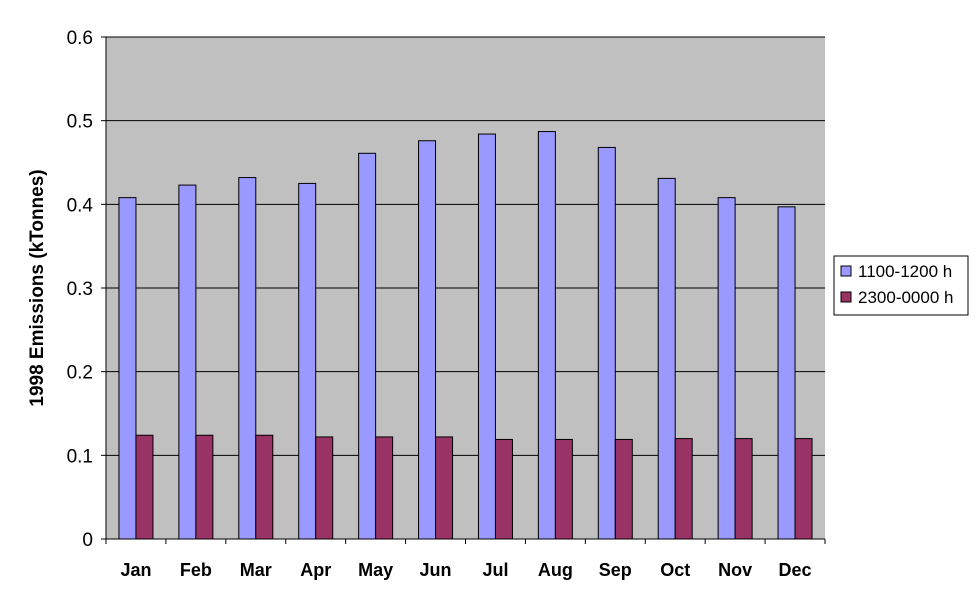 The width and height of the screenshot is (977, 600). Describe the element at coordinates (675, 570) in the screenshot. I see `x-tick-label: Oct` at that location.